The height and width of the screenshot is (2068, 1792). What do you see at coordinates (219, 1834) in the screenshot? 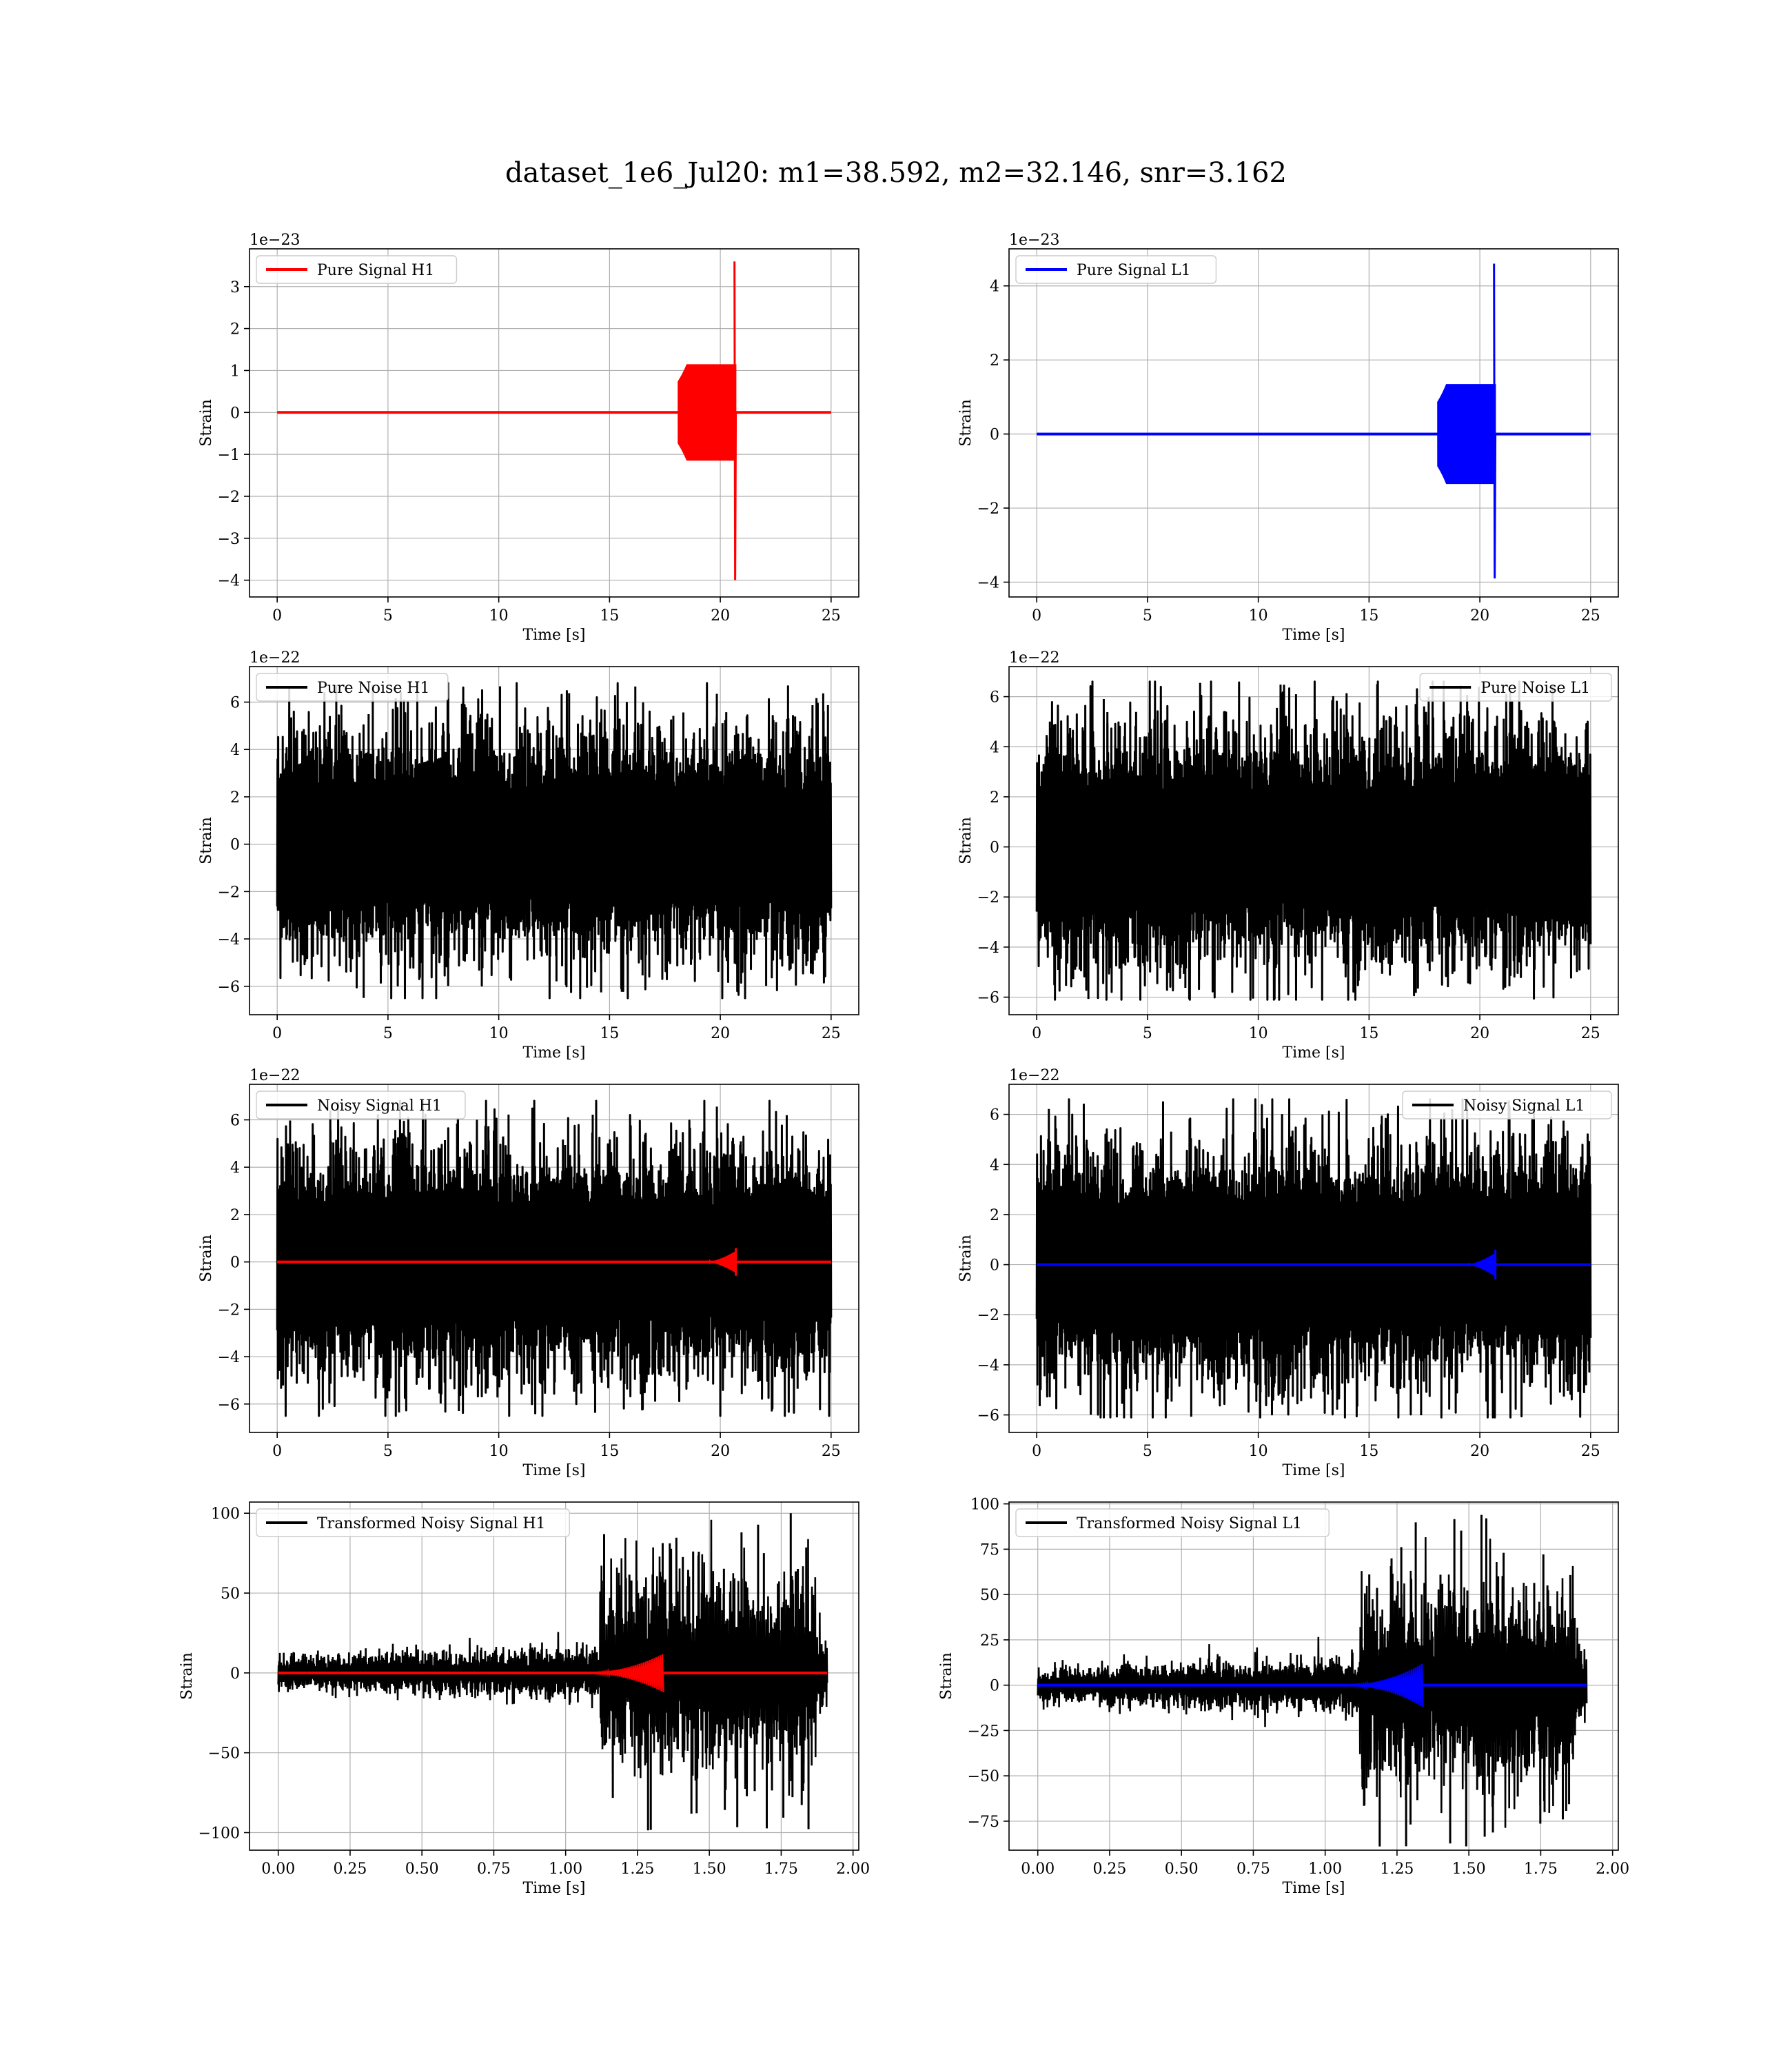
I see `y-tick-label: −100` at bounding box center [219, 1834].